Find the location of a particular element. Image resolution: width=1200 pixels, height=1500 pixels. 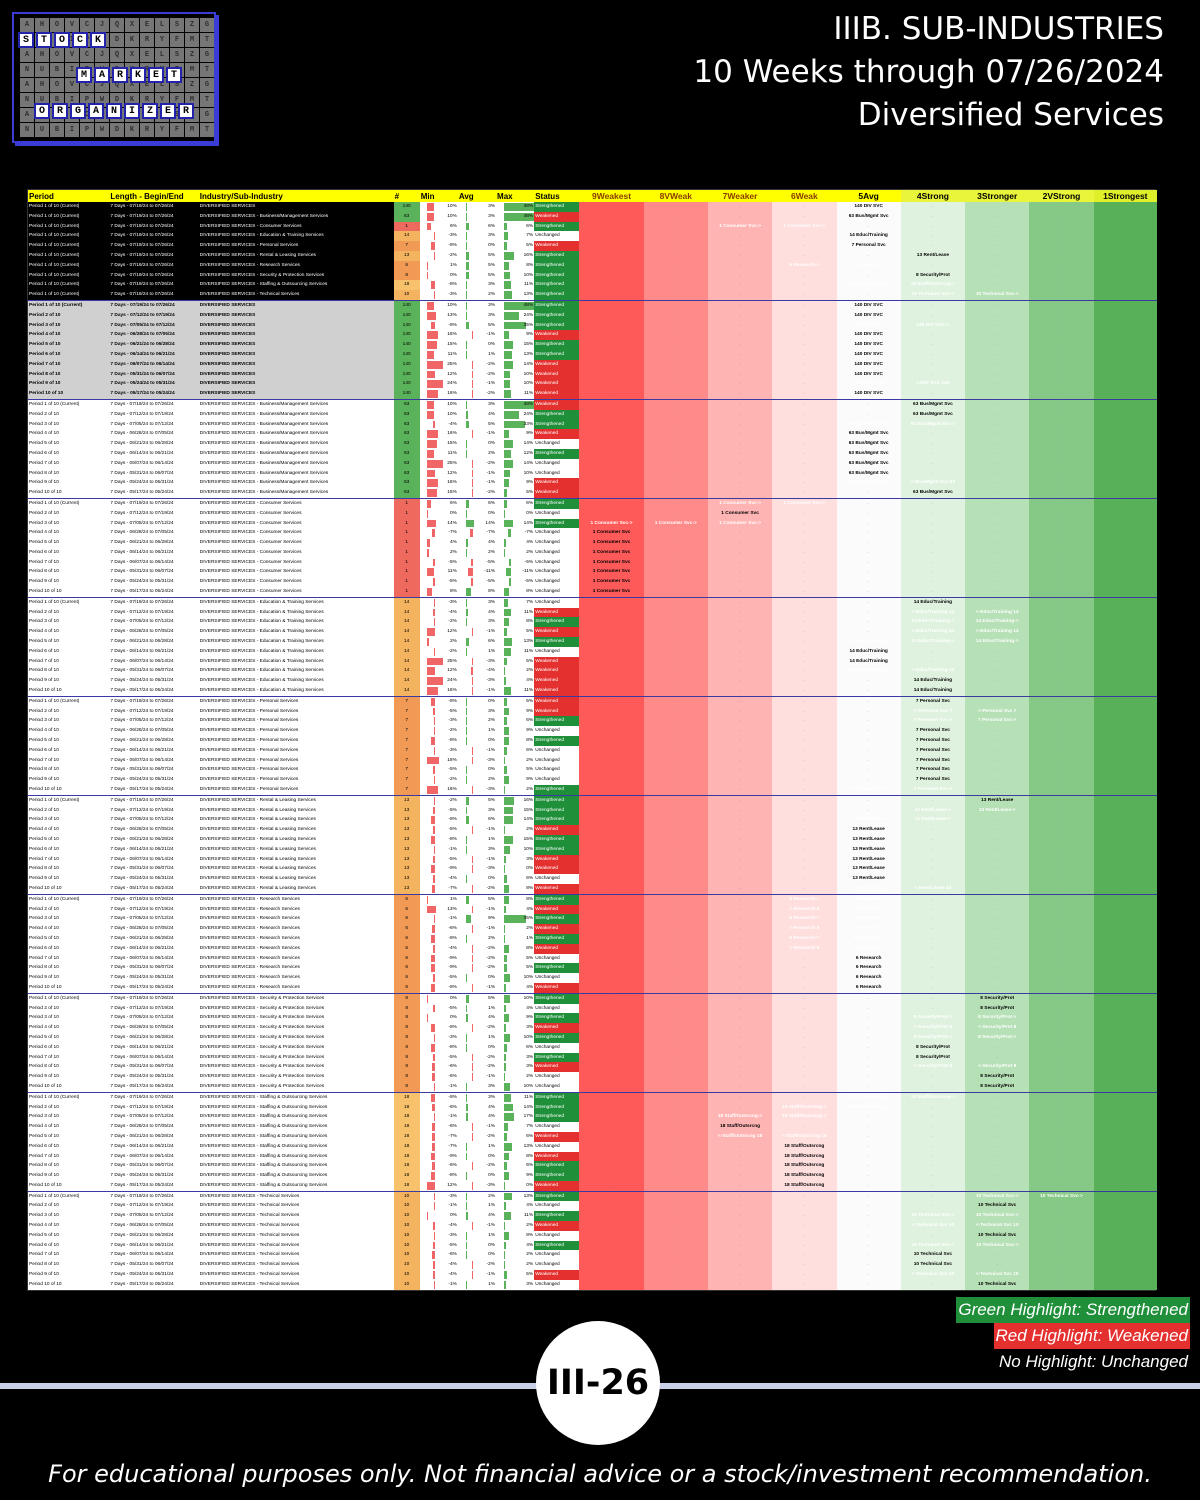

status-cell: Unchanged is located at coordinates (547, 543).